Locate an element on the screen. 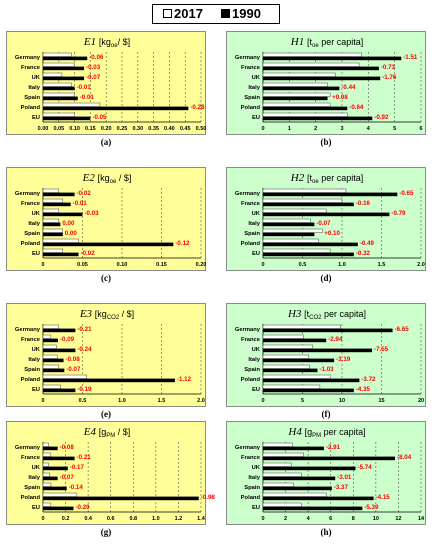 The width and height of the screenshot is (432, 550). x-tick-label: 1.0 is located at coordinates (156, 519).